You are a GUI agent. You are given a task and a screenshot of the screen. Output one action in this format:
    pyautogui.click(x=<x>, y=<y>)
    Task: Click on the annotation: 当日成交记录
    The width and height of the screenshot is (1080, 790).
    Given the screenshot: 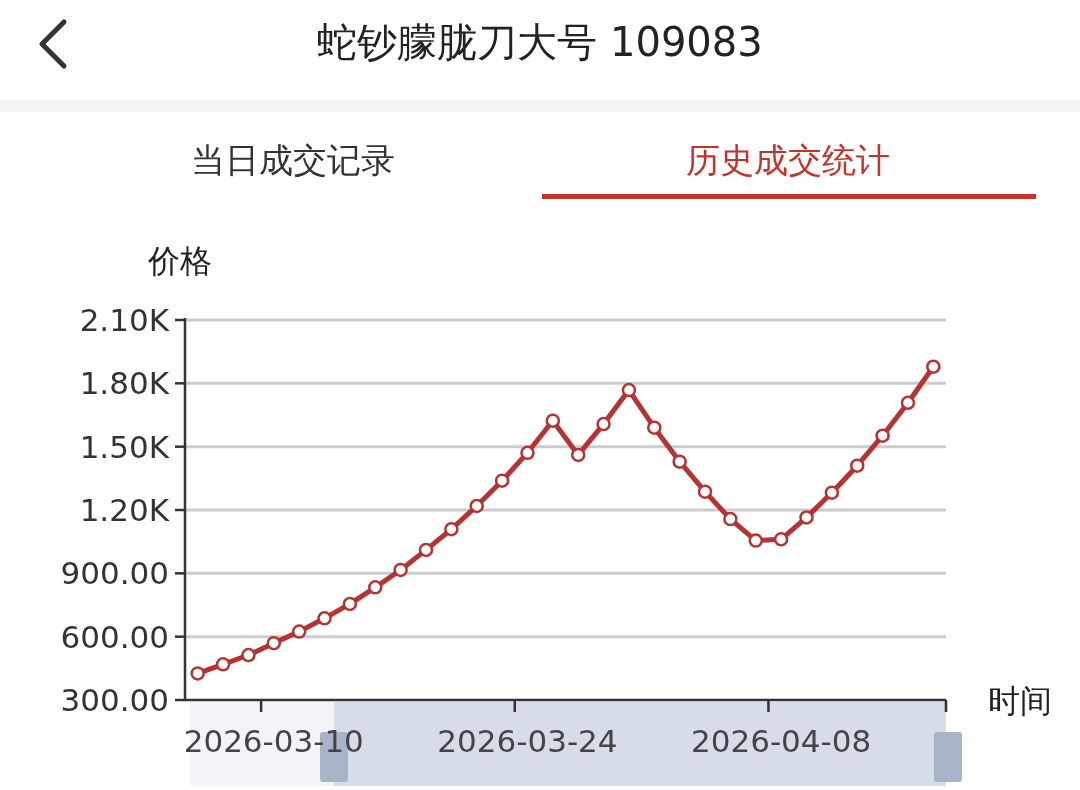 What is the action you would take?
    pyautogui.click(x=293, y=160)
    